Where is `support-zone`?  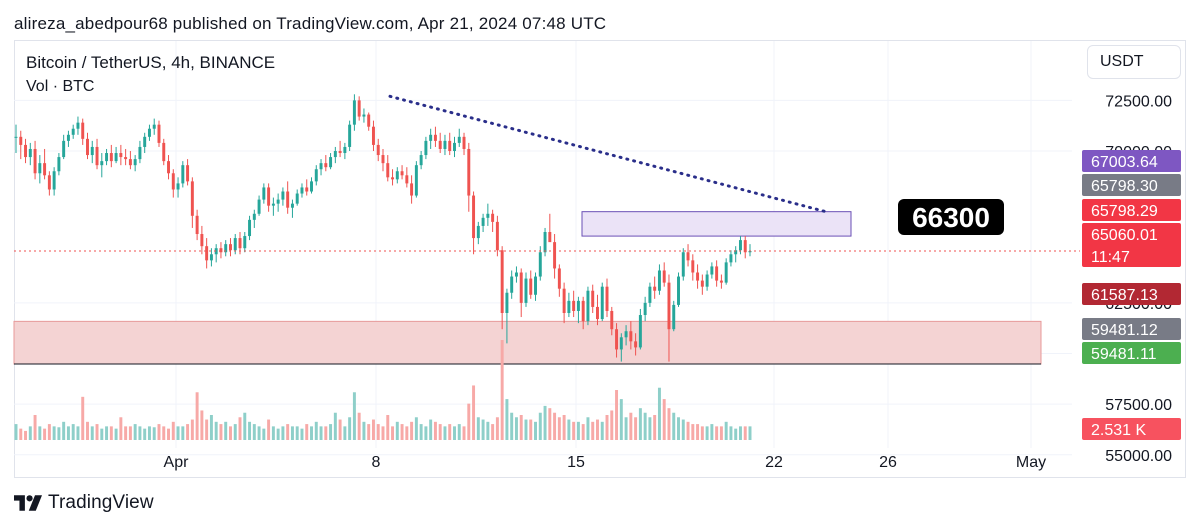 support-zone is located at coordinates (527, 342).